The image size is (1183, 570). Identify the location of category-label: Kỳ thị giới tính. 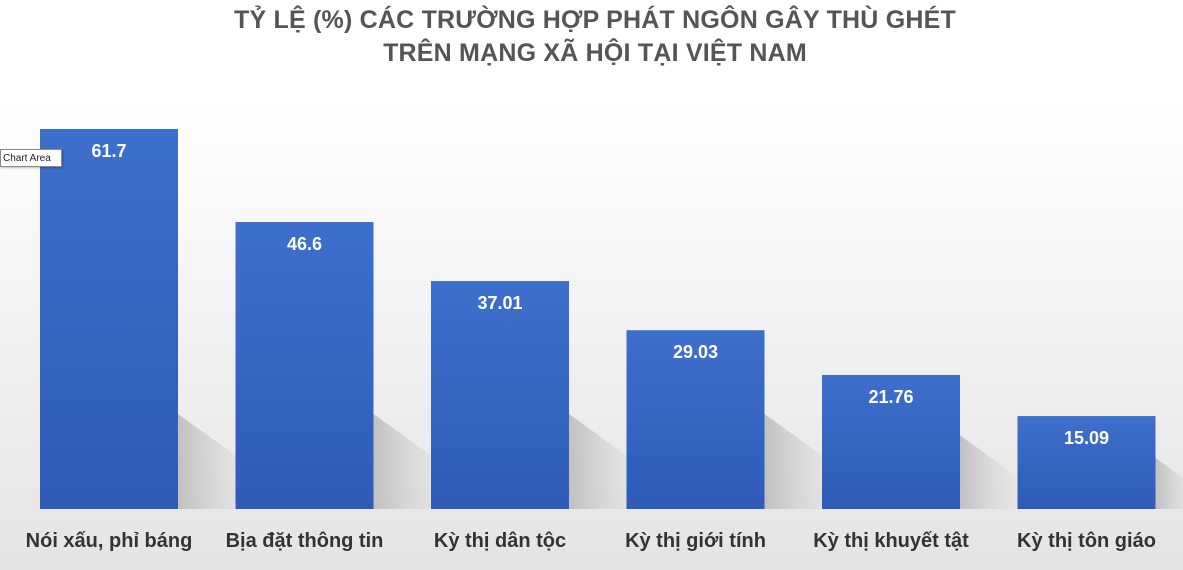
(695, 541).